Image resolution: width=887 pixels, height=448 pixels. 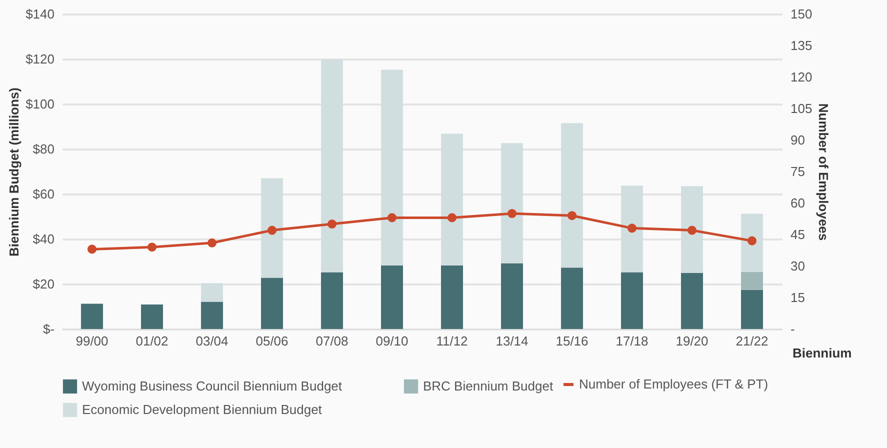 I want to click on y-tick-label: $140, so click(x=40, y=14).